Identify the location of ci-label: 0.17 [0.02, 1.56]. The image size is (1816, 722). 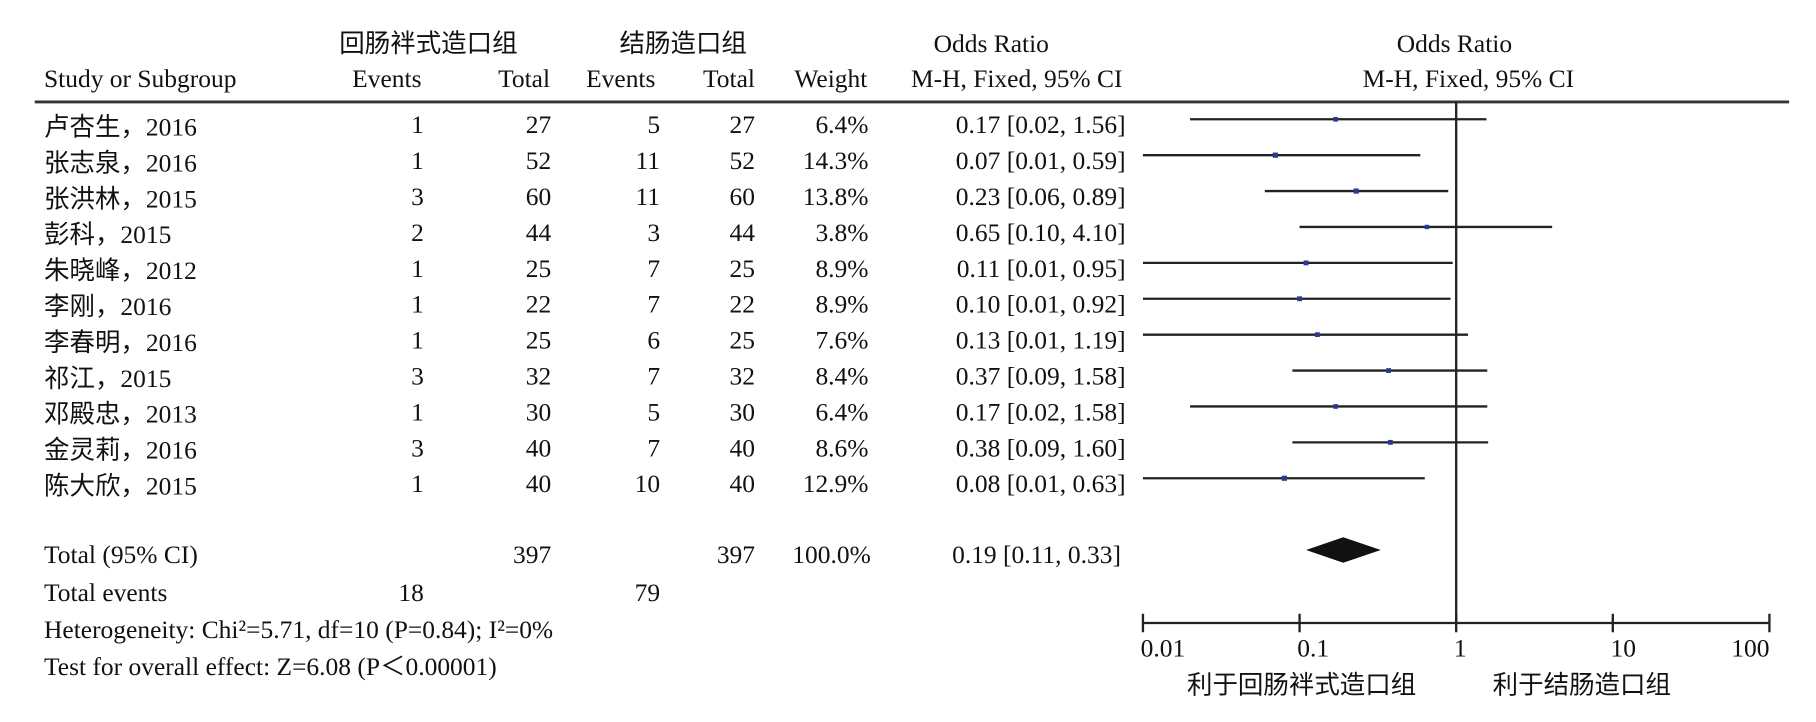
(1041, 124).